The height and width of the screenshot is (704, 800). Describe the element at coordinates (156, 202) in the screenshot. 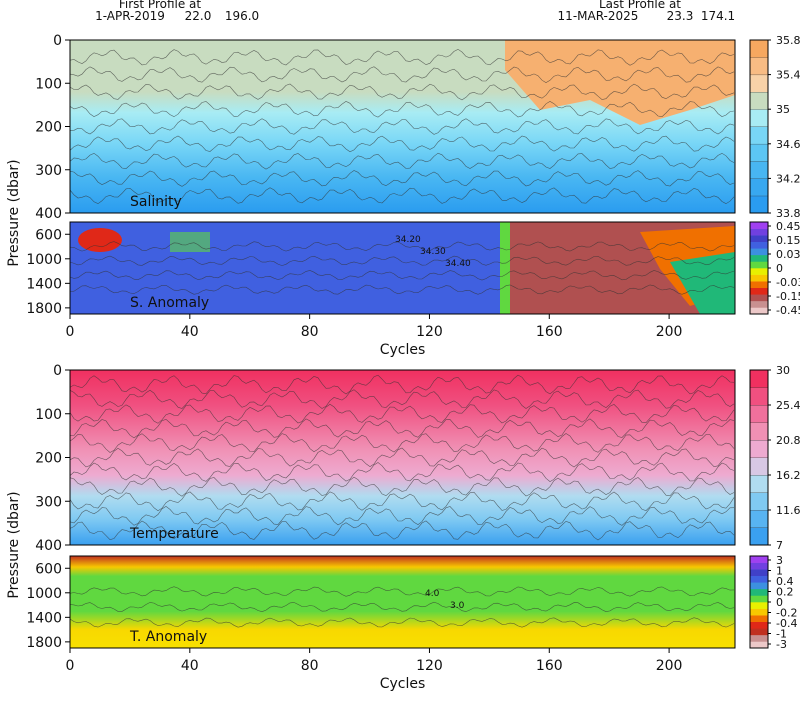

I see `panel-label: Salinity` at that location.